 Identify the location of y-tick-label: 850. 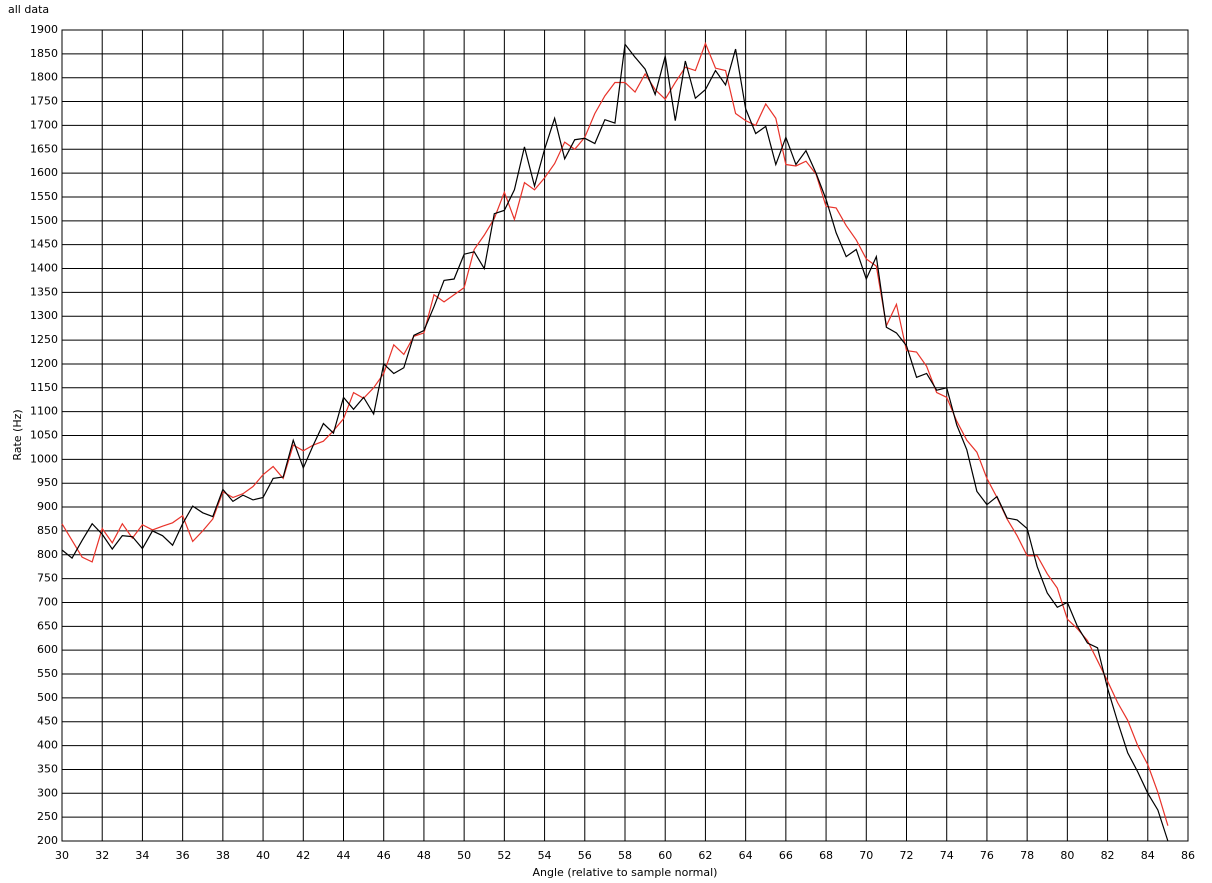
(47, 530).